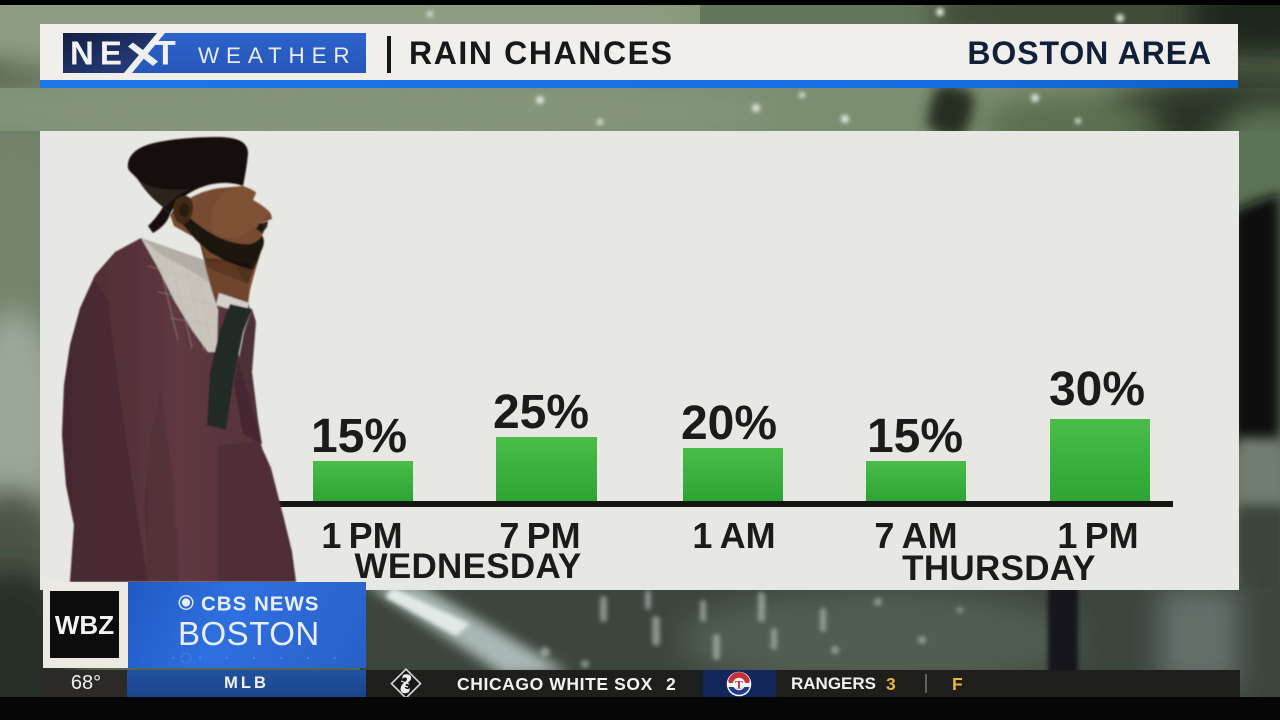 The width and height of the screenshot is (1280, 720). What do you see at coordinates (277, 55) in the screenshot?
I see `svg-text: WEATHER` at bounding box center [277, 55].